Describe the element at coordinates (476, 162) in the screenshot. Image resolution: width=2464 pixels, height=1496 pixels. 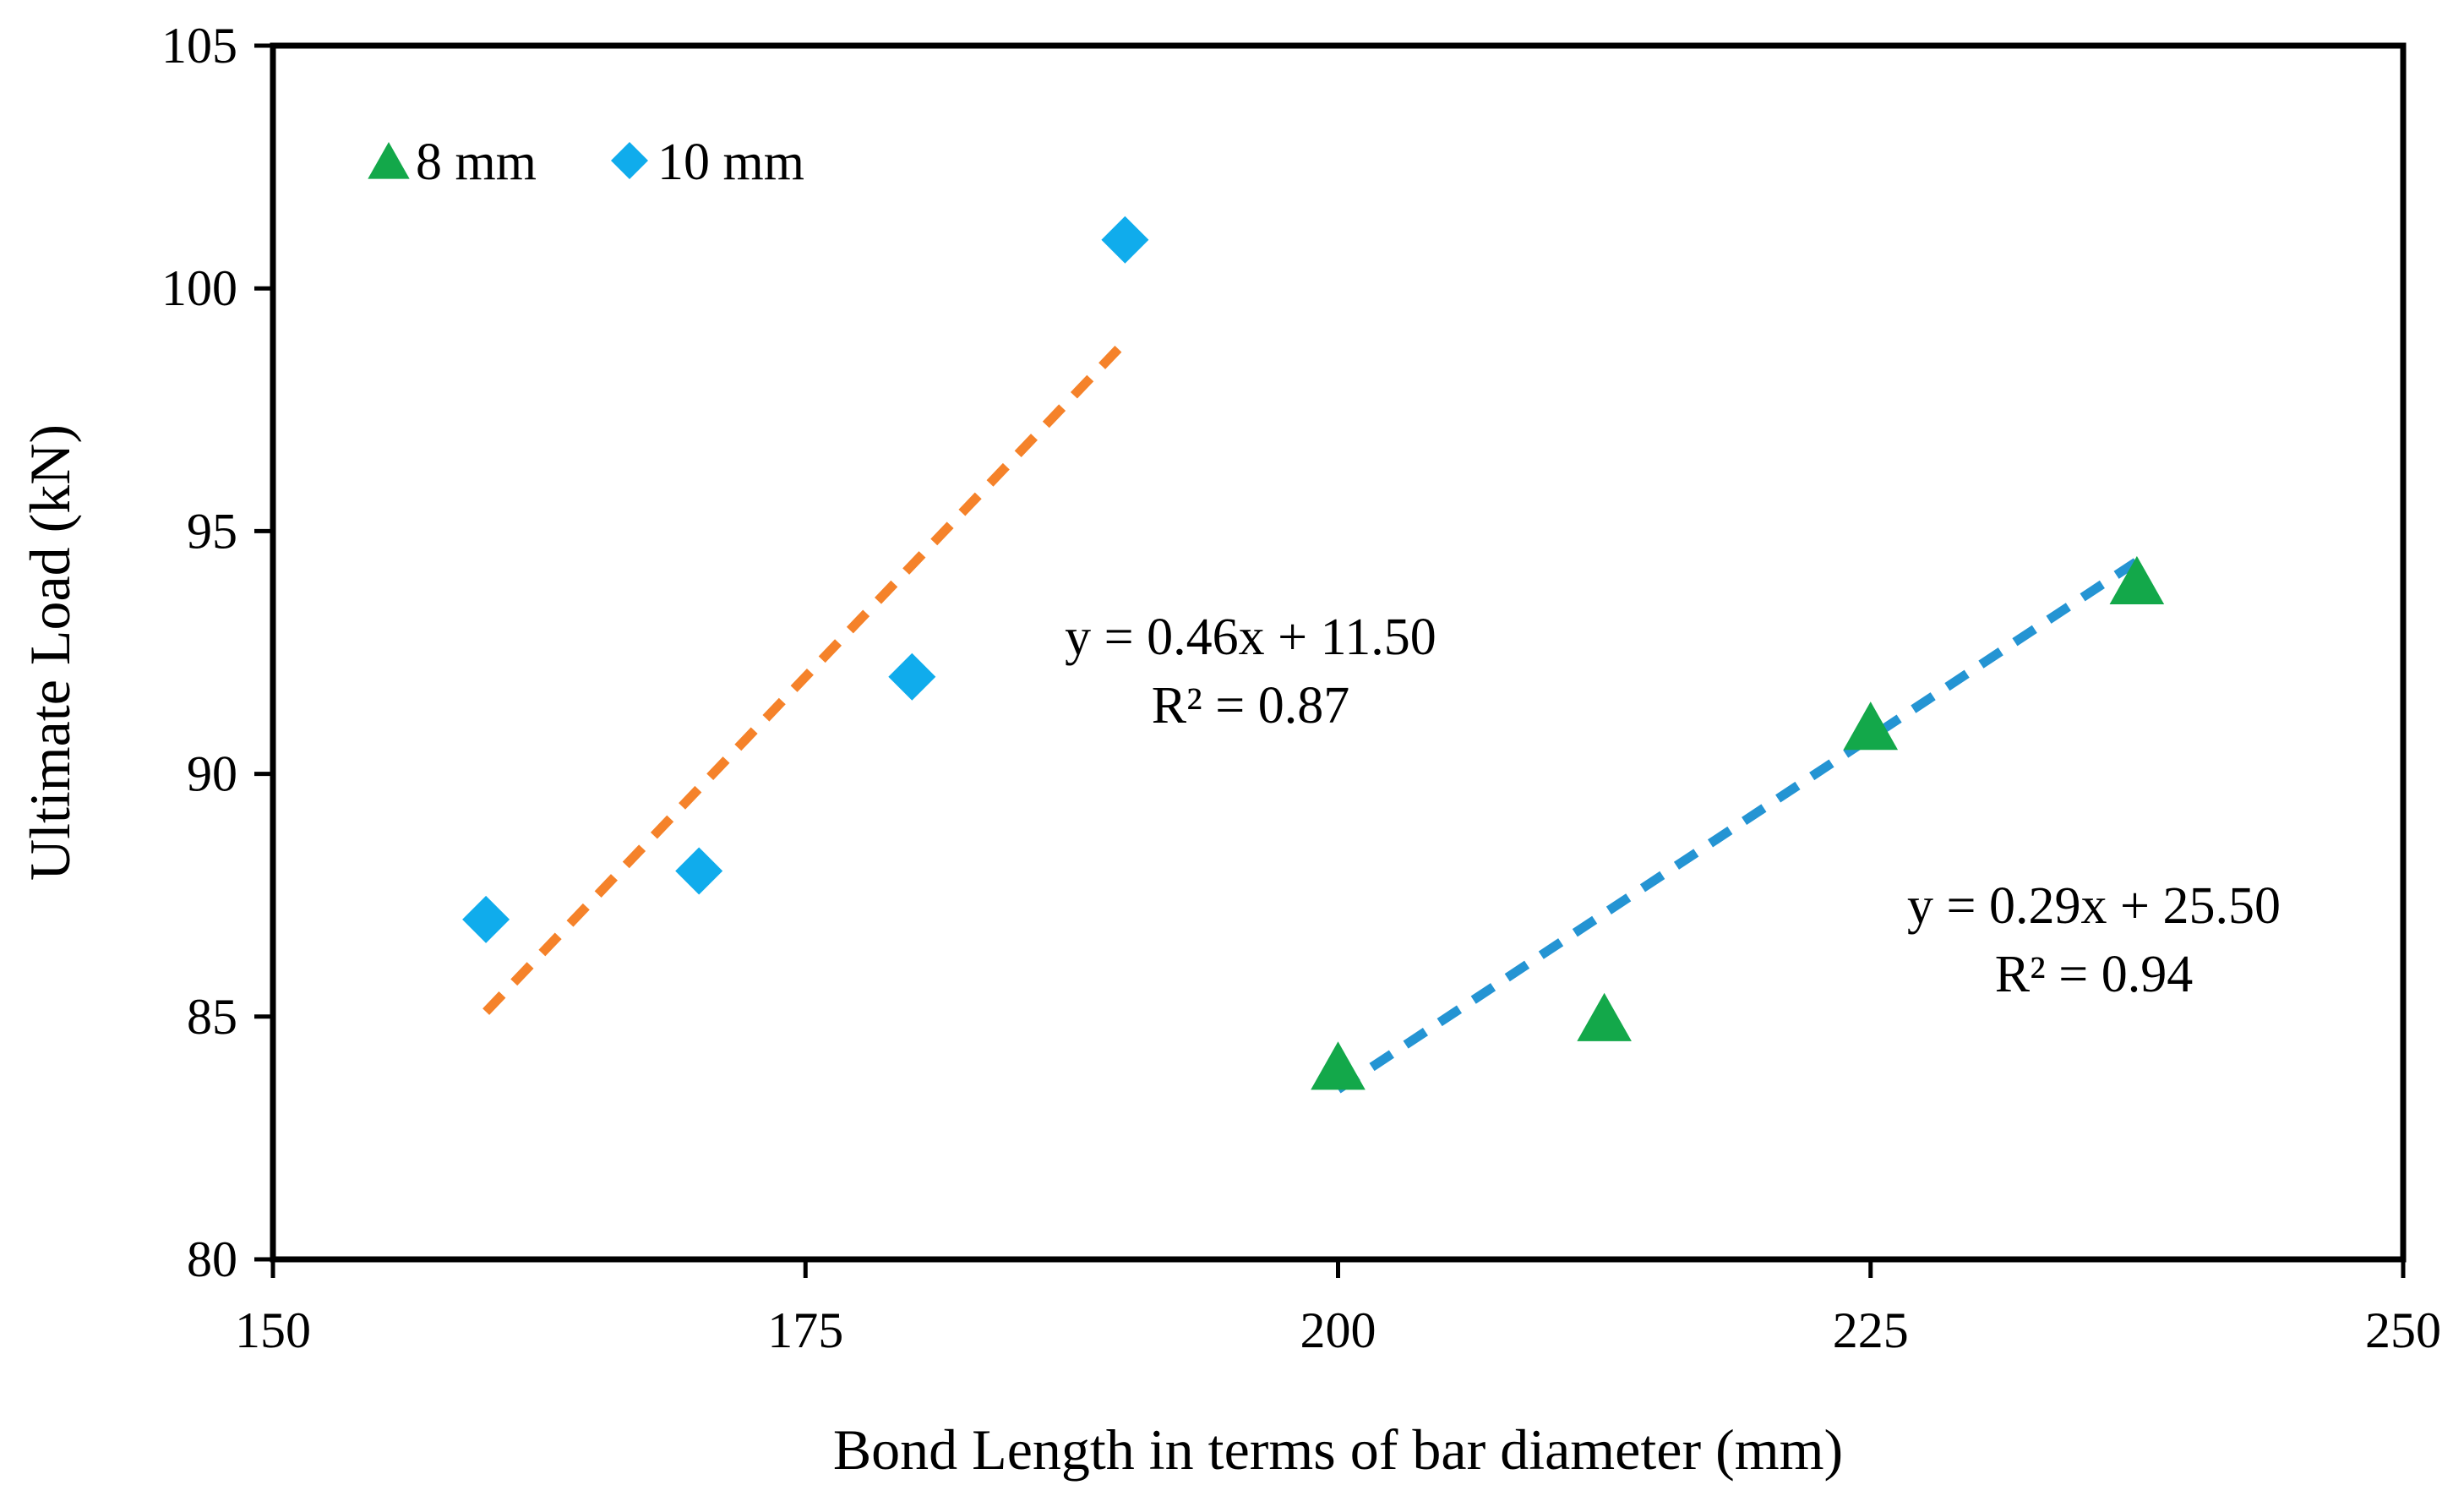
I see `legend-label-8mm: 8 mm` at that location.